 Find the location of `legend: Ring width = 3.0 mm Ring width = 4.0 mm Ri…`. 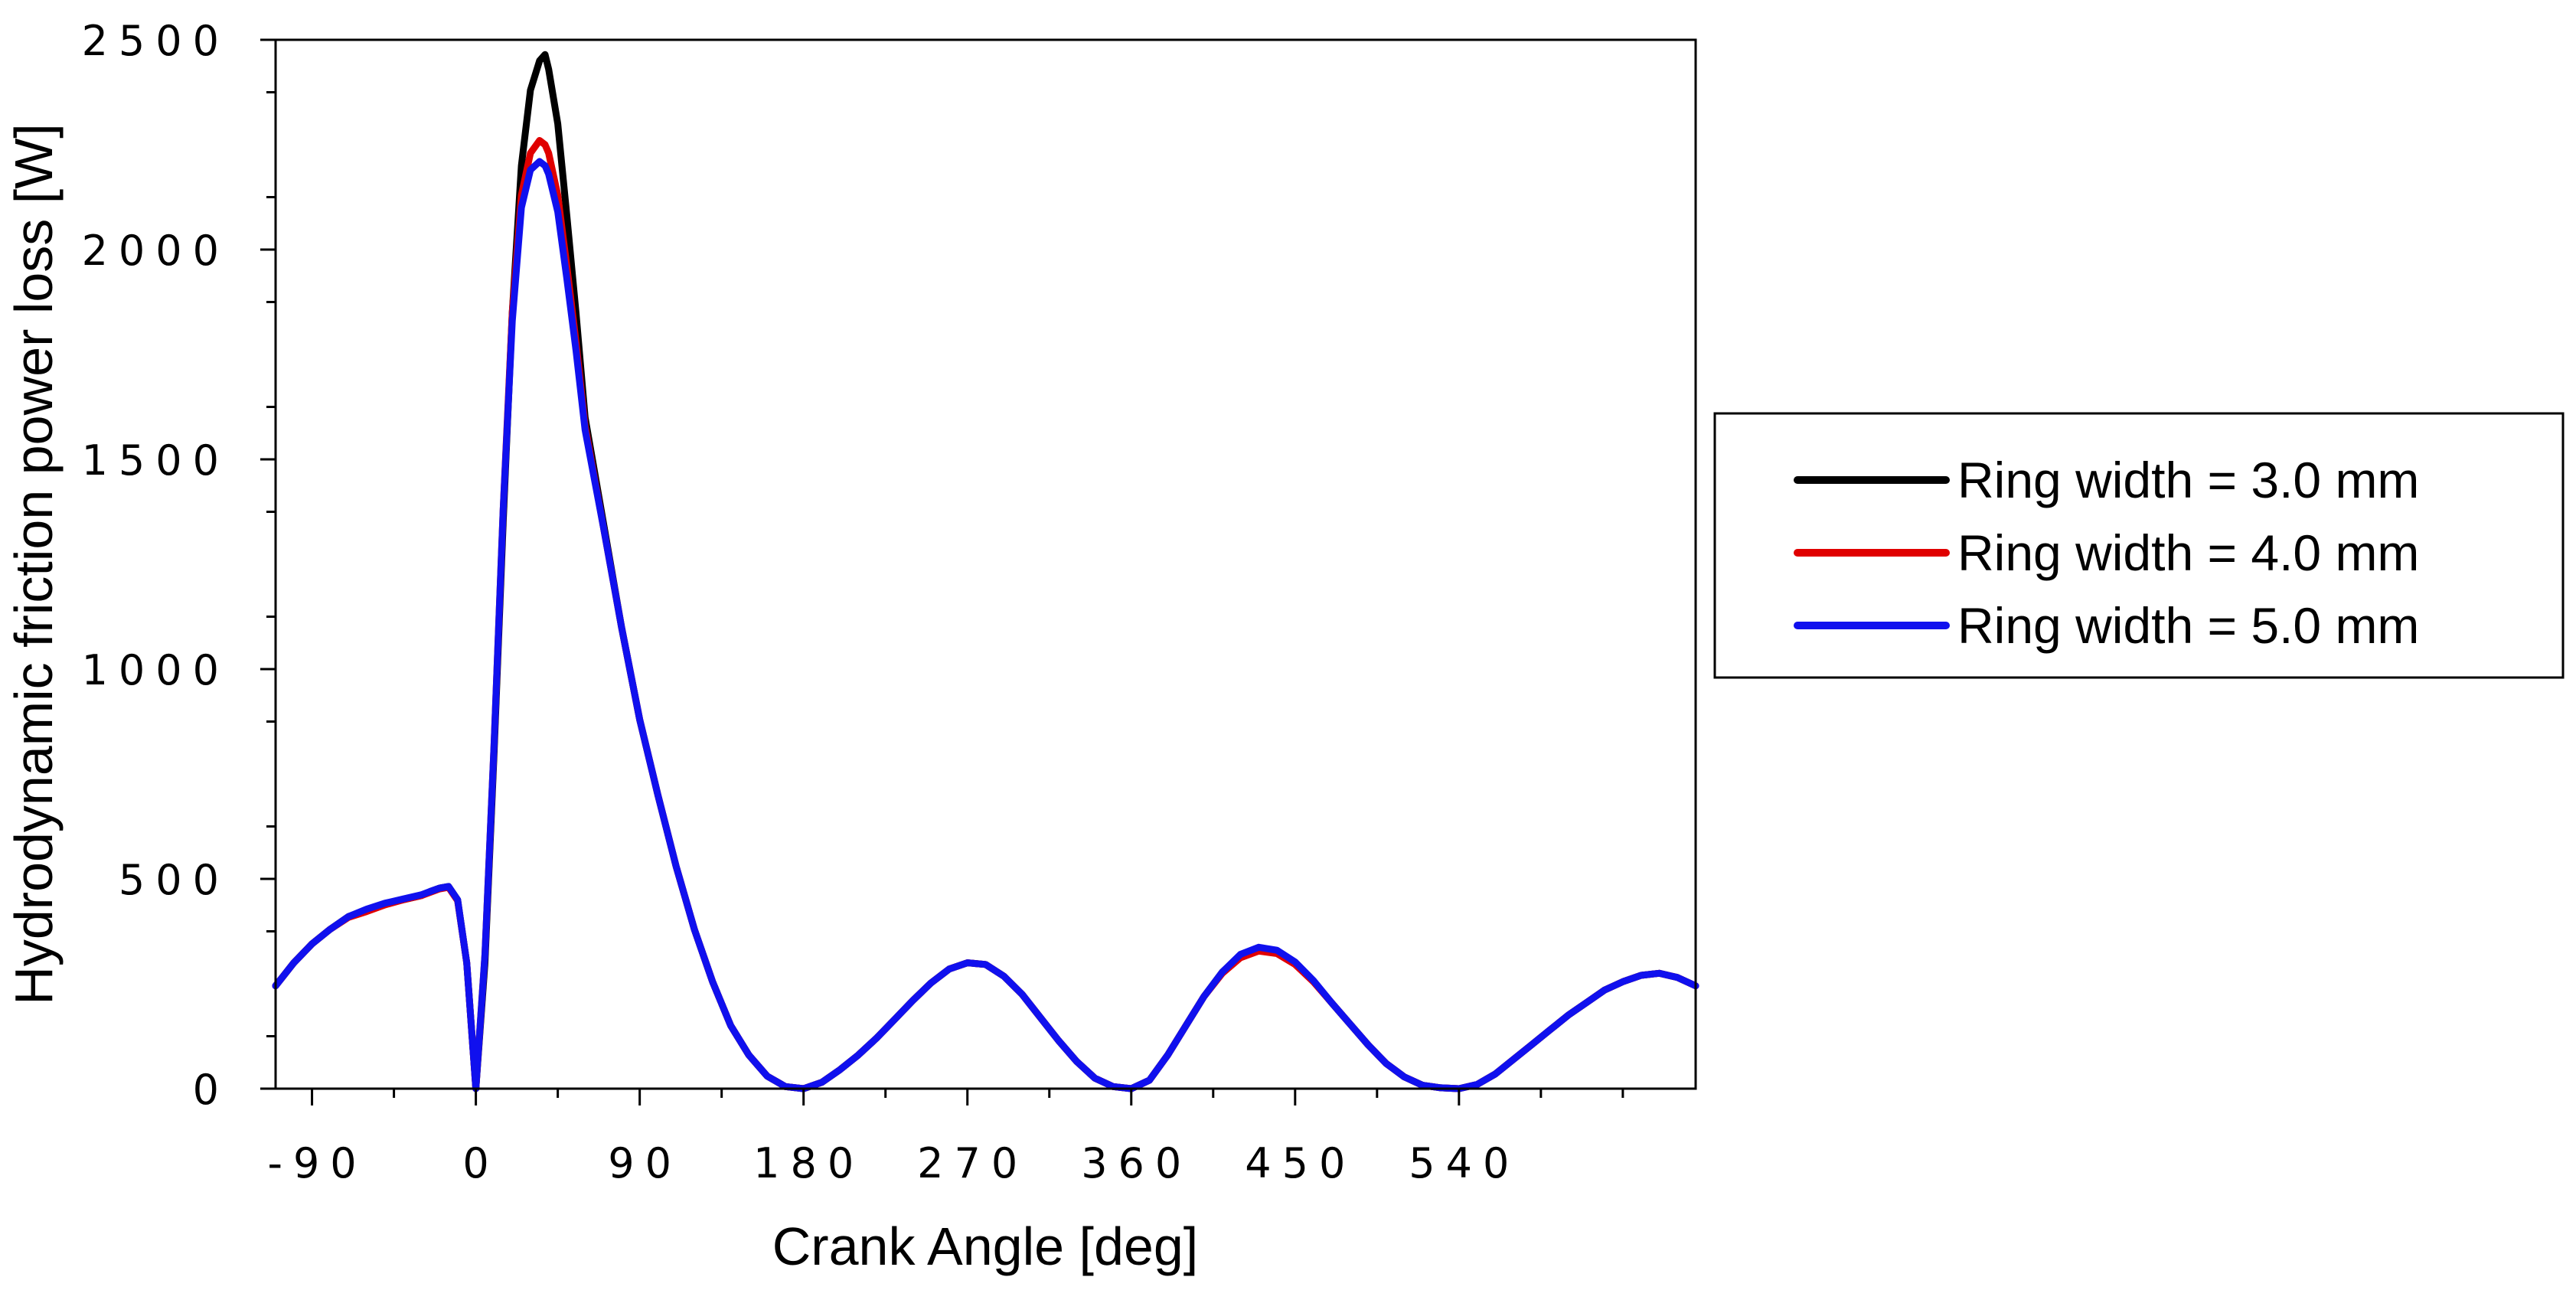

legend: Ring width = 3.0 mm Ring width = 4.0 mm Ri… is located at coordinates (2139, 545).